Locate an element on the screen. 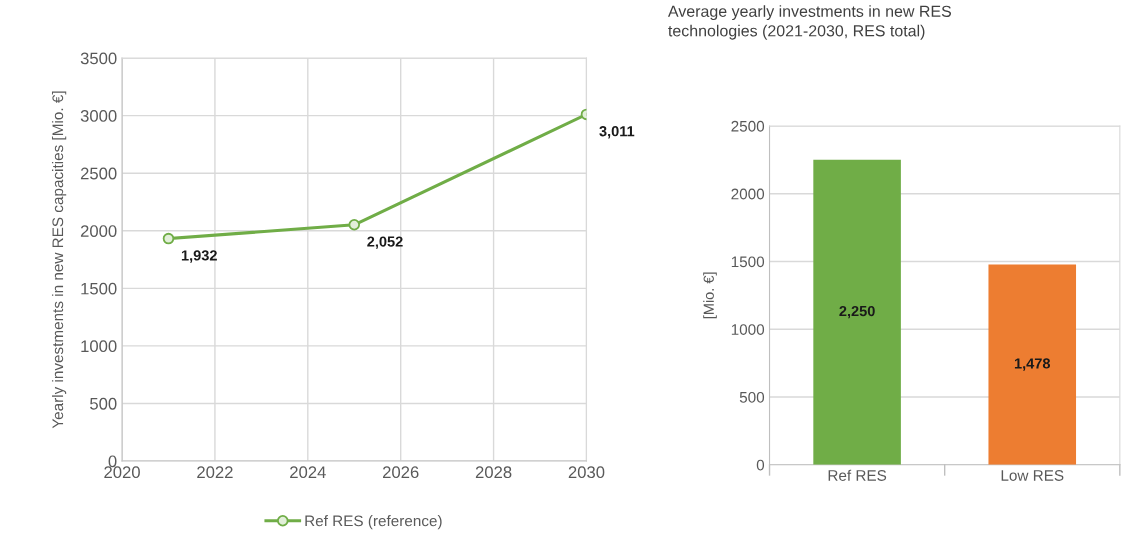 The width and height of the screenshot is (1130, 543). data-label: 2,052 is located at coordinates (385, 242).